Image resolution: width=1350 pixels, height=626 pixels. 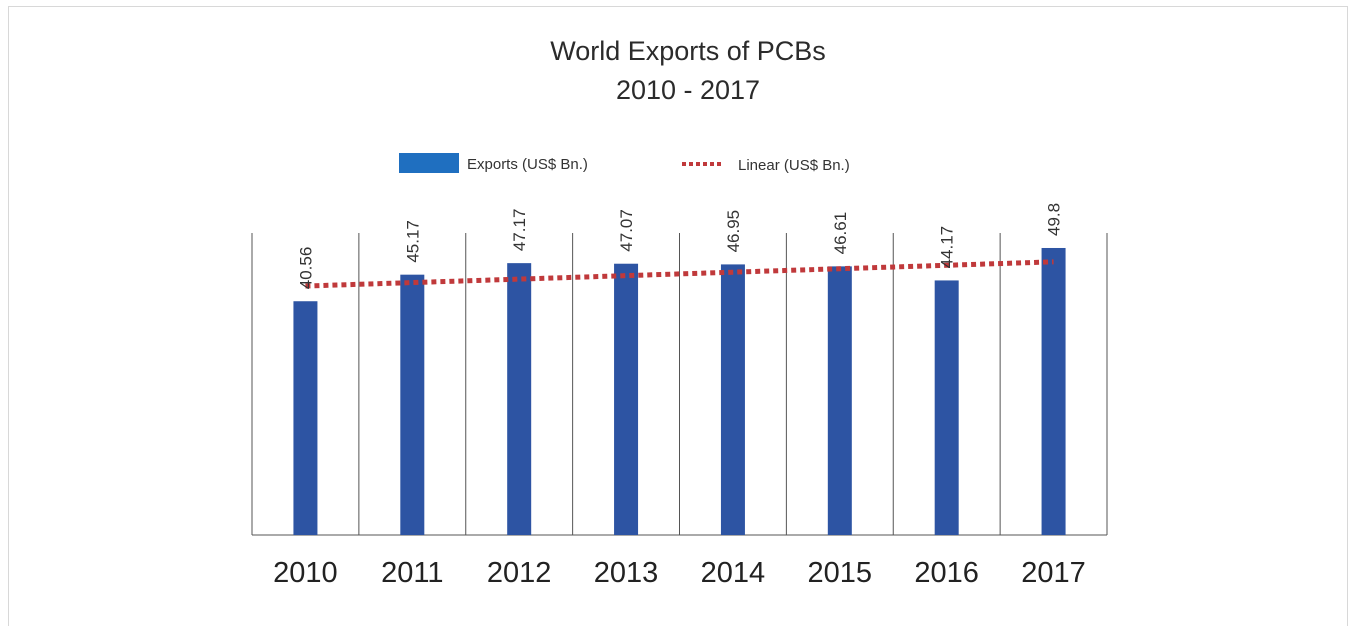 I want to click on x-tick-2013: 2013, so click(x=626, y=573).